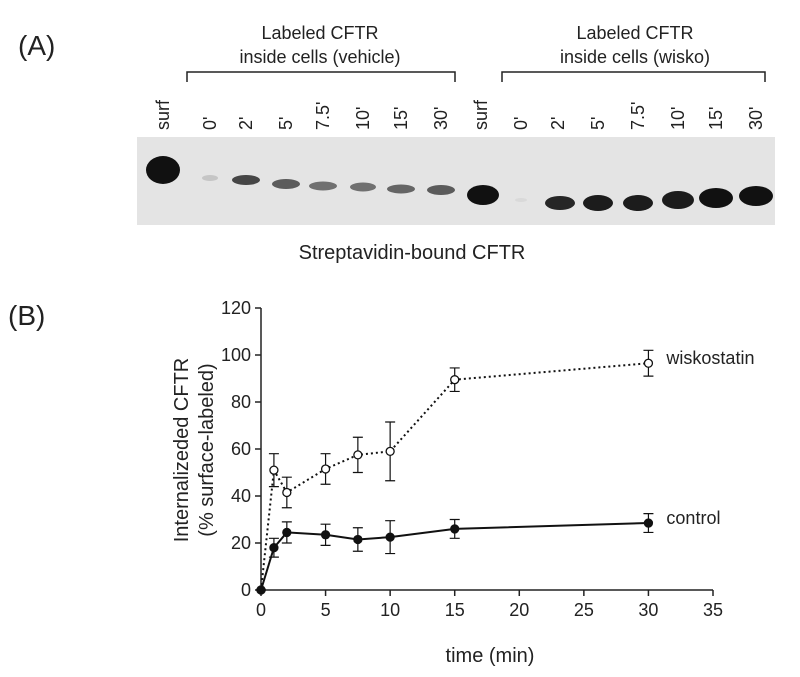 The height and width of the screenshot is (677, 800). What do you see at coordinates (241, 402) in the screenshot?
I see `y-tick-label: 80` at bounding box center [241, 402].